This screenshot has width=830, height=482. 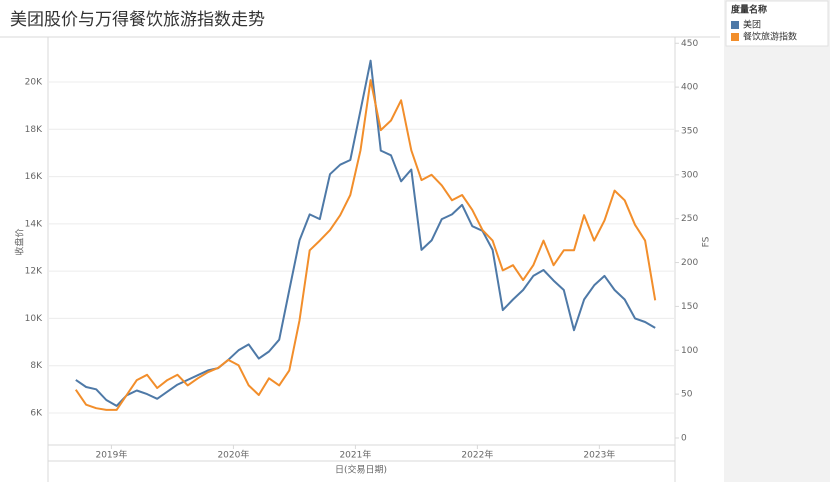 I want to click on y2-tick-label: 400, so click(x=689, y=88).